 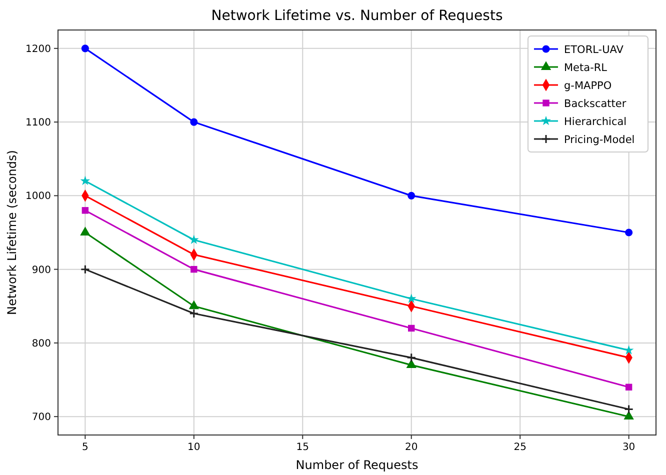 I want to click on y-tick-label: 900, so click(x=41, y=270).